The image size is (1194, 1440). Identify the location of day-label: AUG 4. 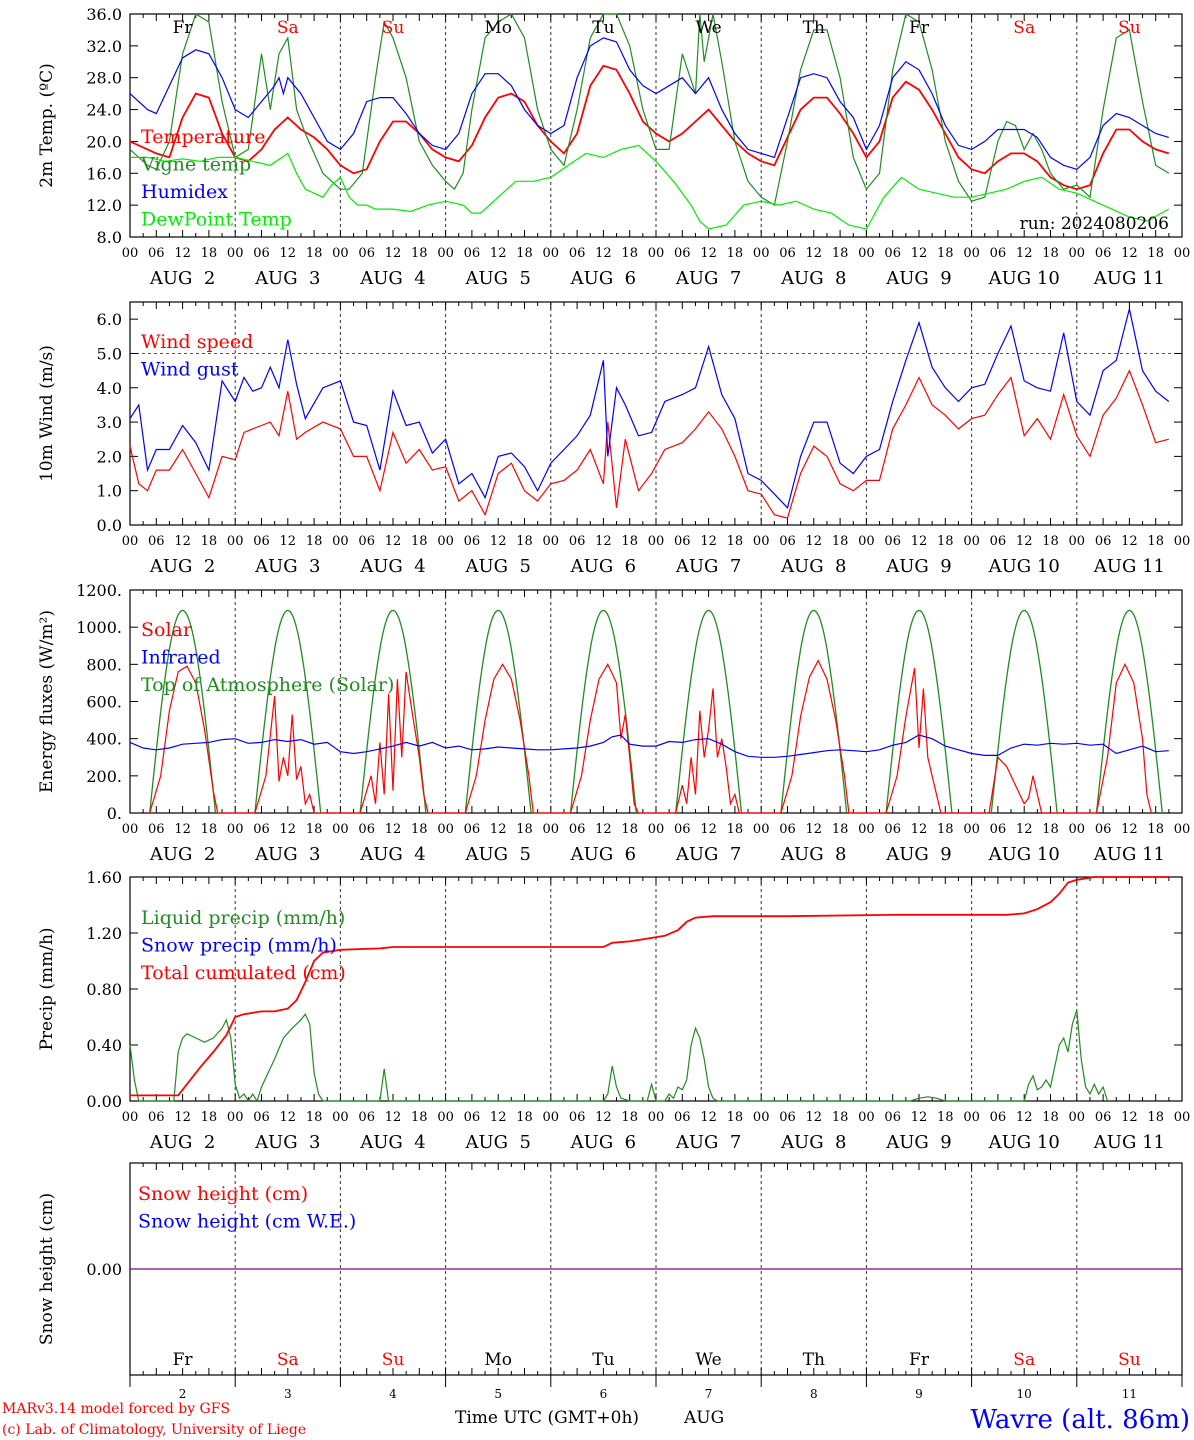
(392, 278).